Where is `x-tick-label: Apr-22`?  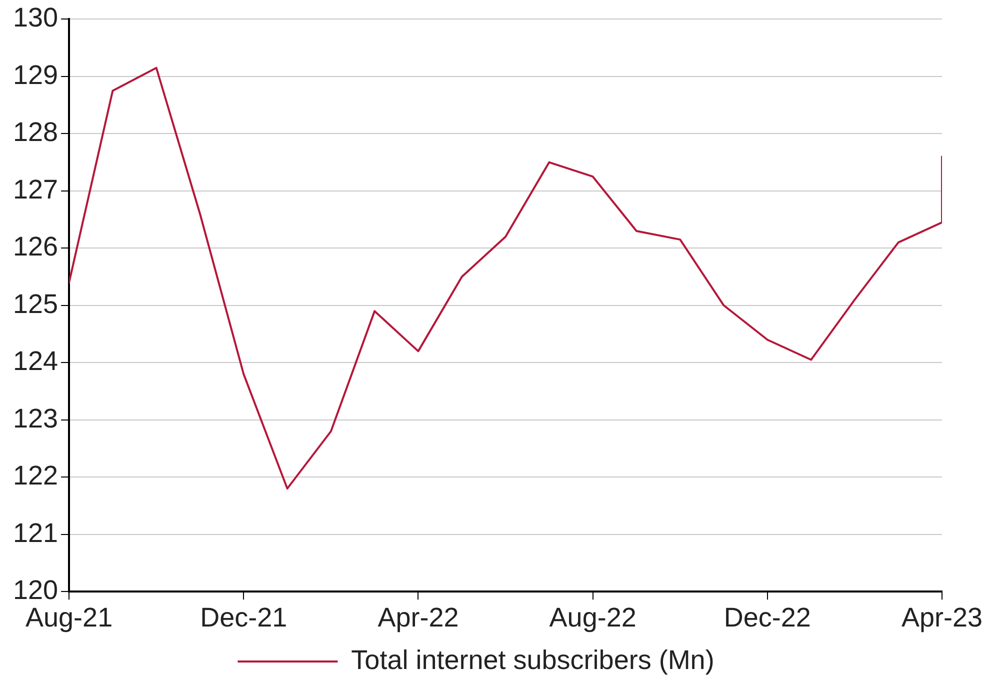 x-tick-label: Apr-22 is located at coordinates (418, 617).